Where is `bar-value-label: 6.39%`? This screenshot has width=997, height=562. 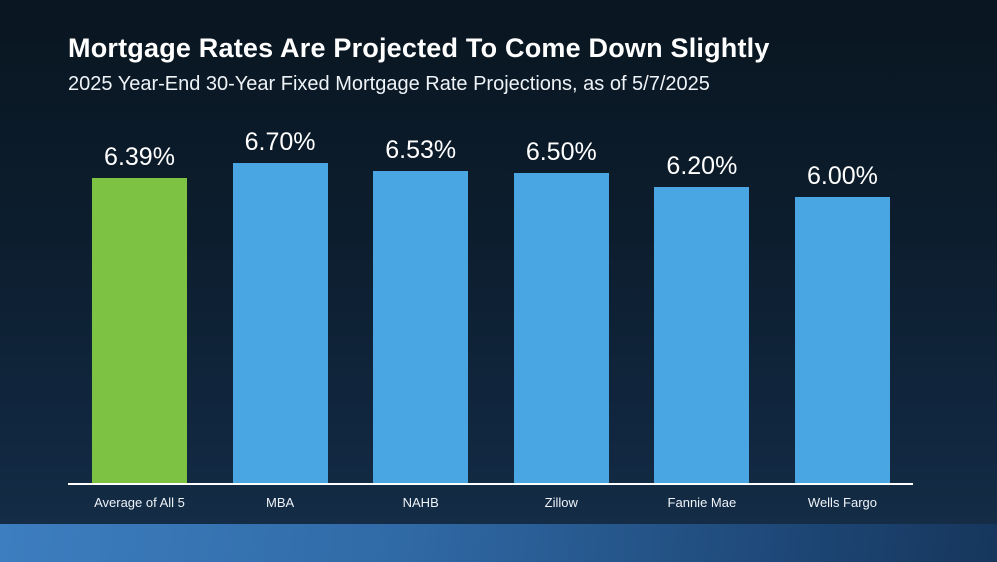 bar-value-label: 6.39% is located at coordinates (139, 156).